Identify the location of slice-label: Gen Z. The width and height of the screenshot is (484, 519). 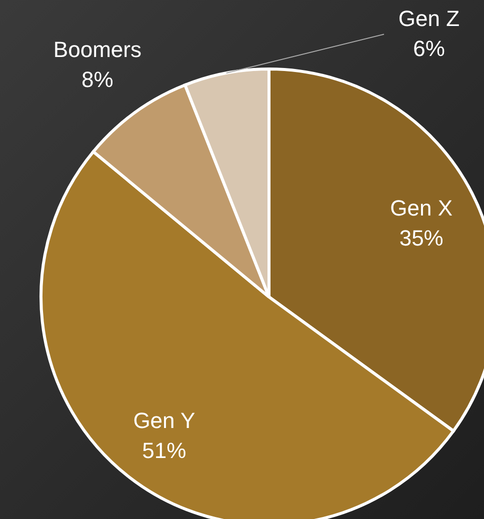
(429, 19).